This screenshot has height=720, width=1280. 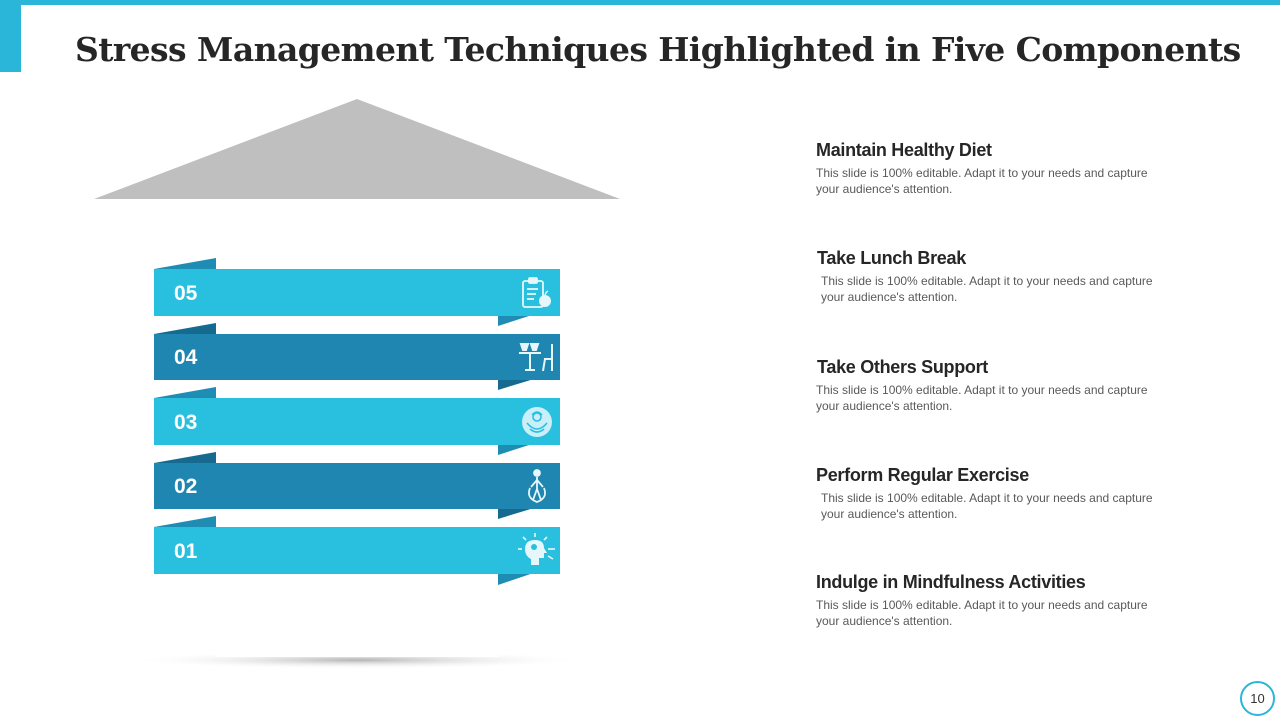 I want to click on clipboard-apple-icon, so click(x=536, y=292).